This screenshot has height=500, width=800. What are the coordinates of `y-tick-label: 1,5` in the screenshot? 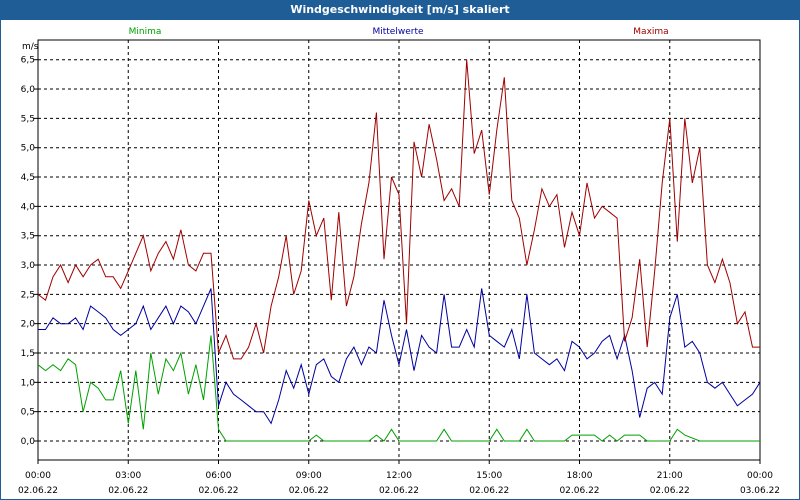 It's located at (28, 354).